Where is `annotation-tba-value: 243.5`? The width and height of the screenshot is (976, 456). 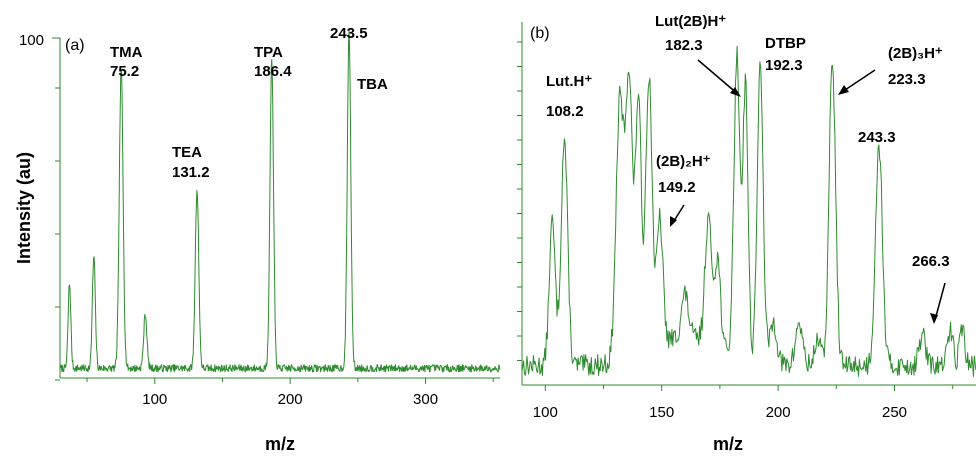 annotation-tba-value: 243.5 is located at coordinates (349, 33).